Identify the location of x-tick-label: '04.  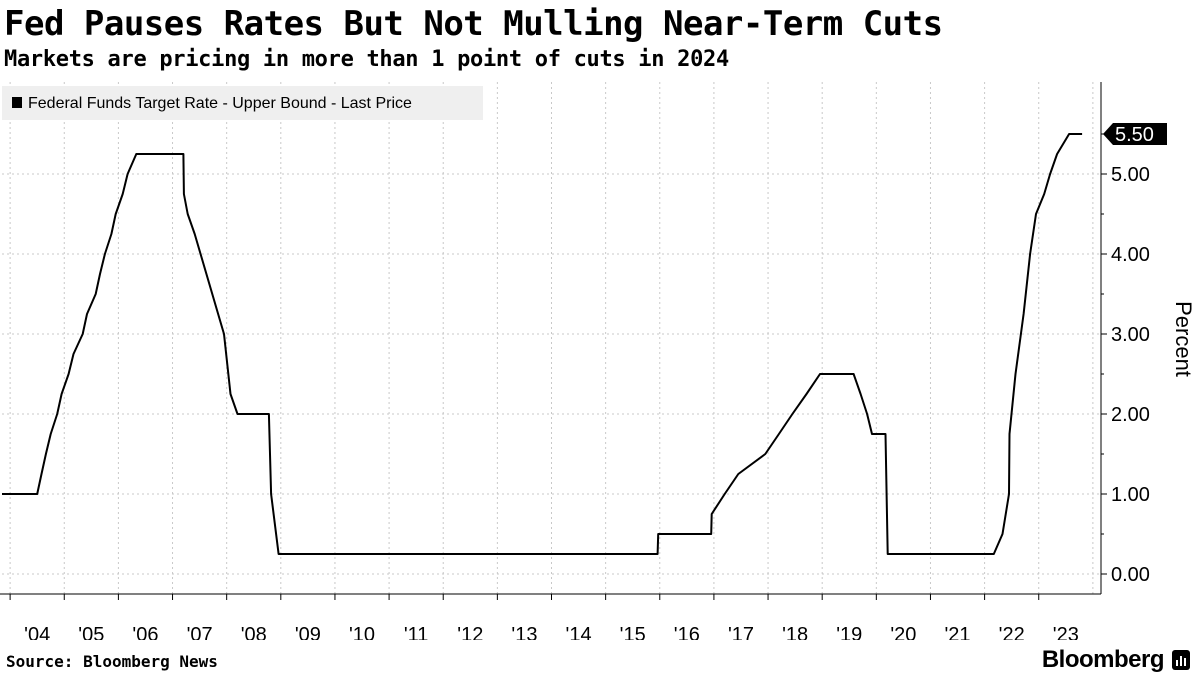
(37, 632).